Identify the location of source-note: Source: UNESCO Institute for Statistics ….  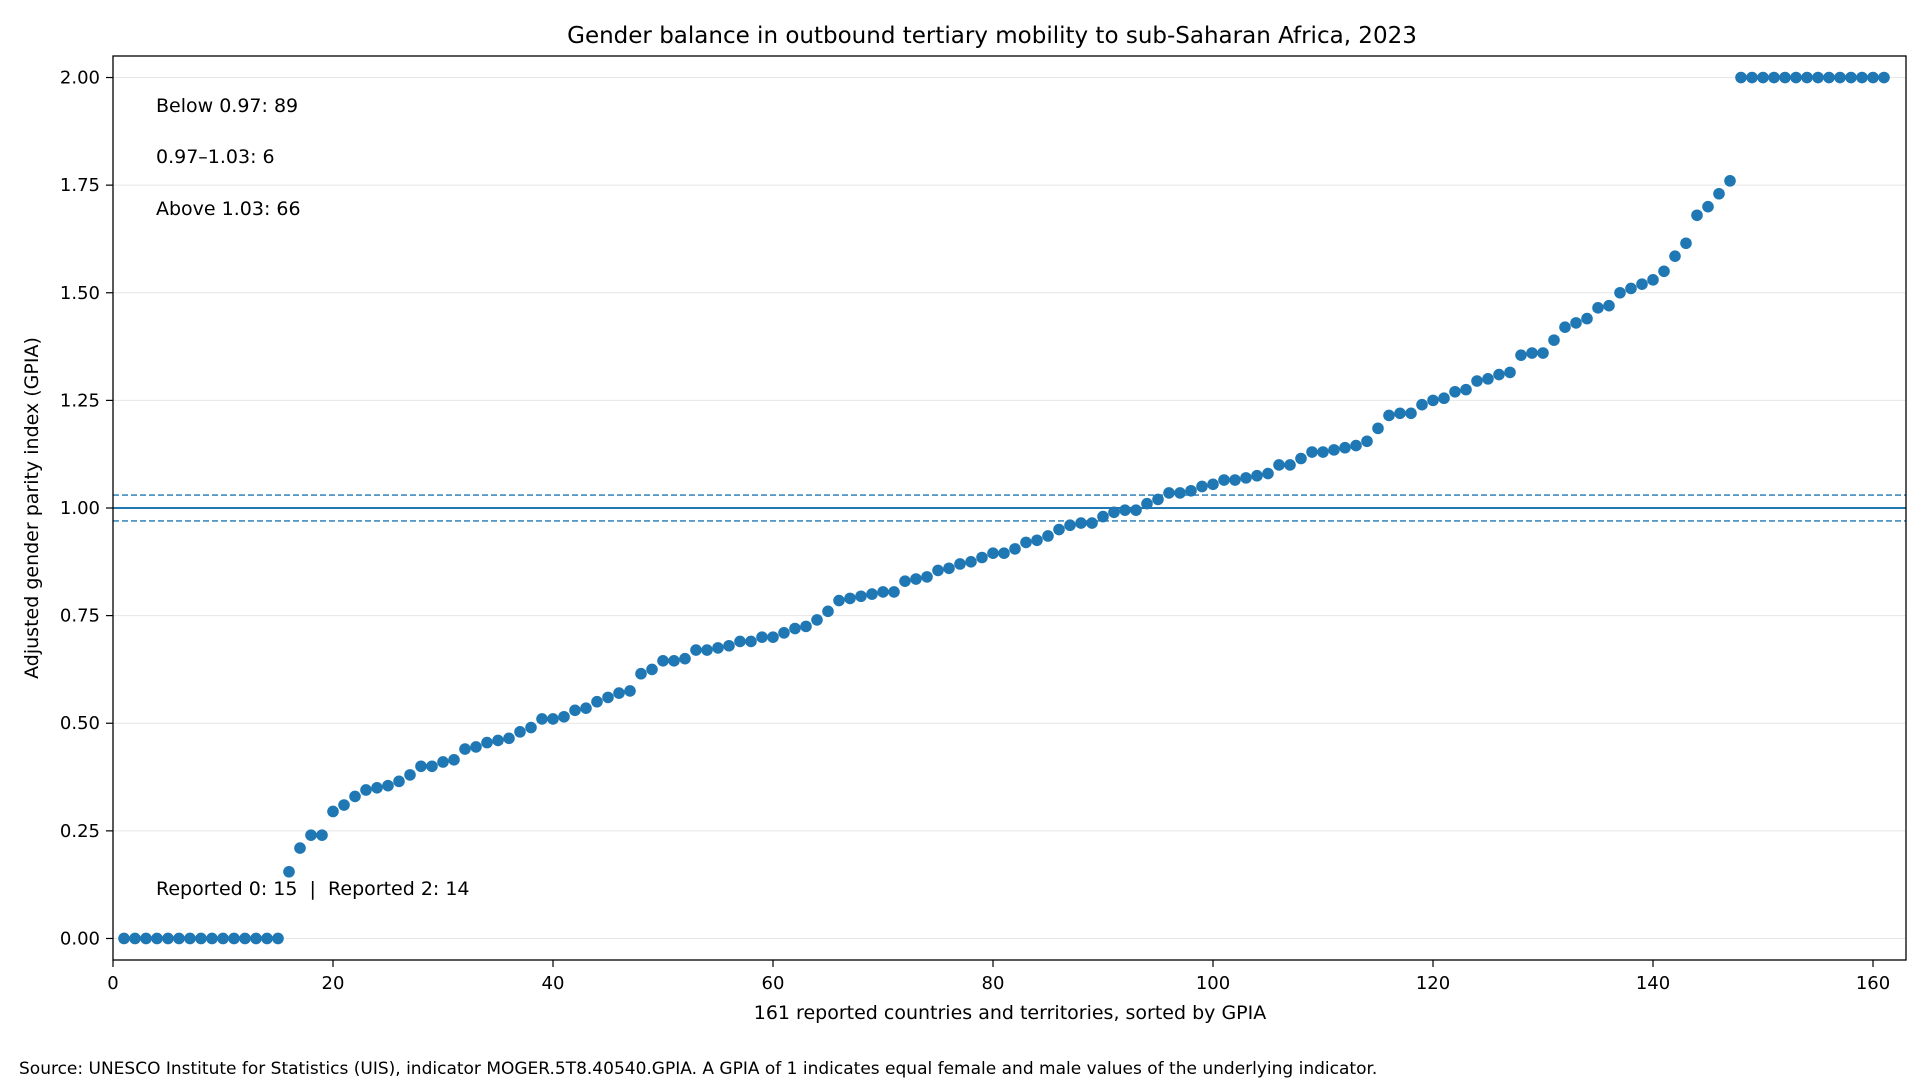
(698, 1069).